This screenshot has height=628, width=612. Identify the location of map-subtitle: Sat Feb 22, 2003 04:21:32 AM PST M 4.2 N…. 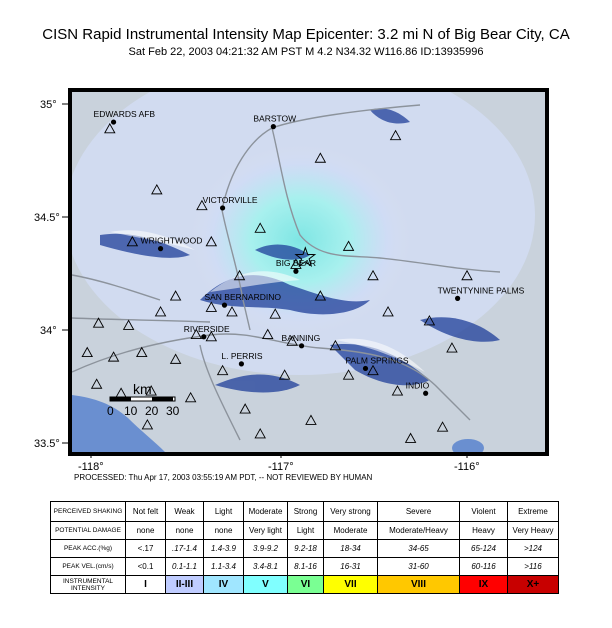
(306, 52).